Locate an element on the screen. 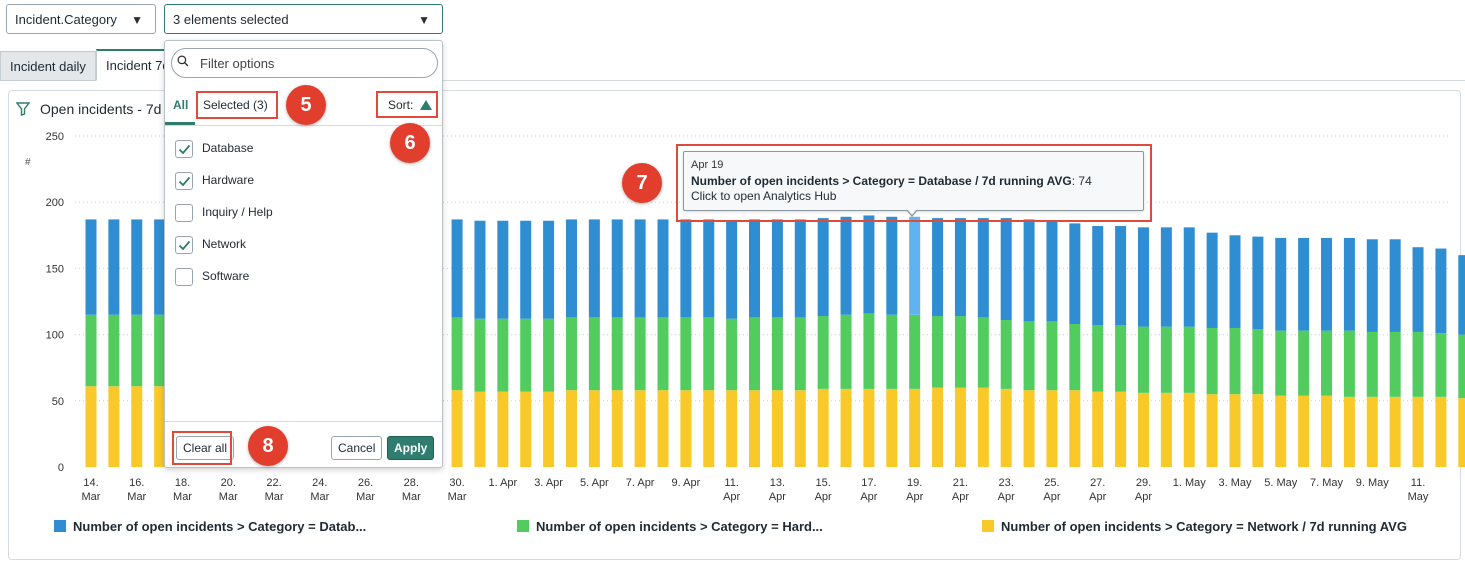 The image size is (1465, 563). sort-toggle: Sort: is located at coordinates (410, 105).